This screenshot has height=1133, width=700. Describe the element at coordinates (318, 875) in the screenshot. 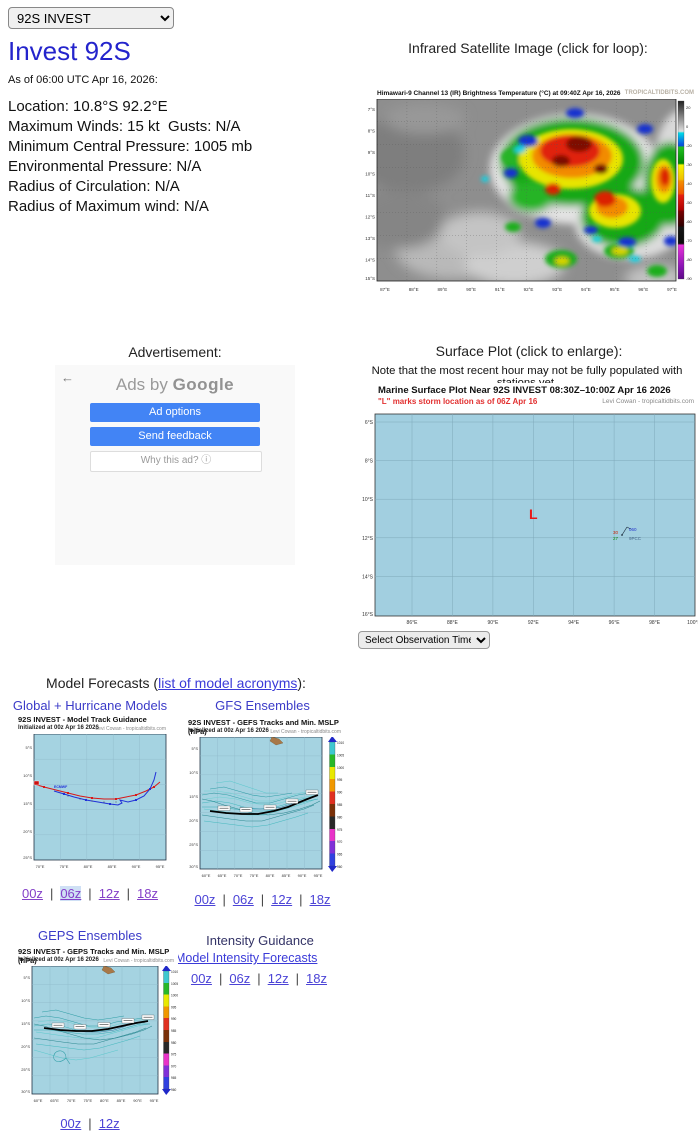

I see `lon-tick: 95°E` at that location.